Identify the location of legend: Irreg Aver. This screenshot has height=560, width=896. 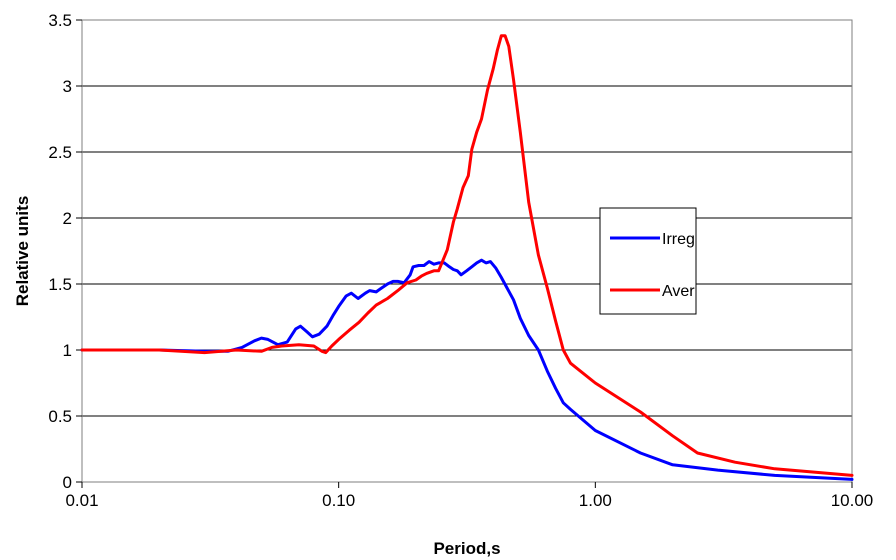
(648, 261).